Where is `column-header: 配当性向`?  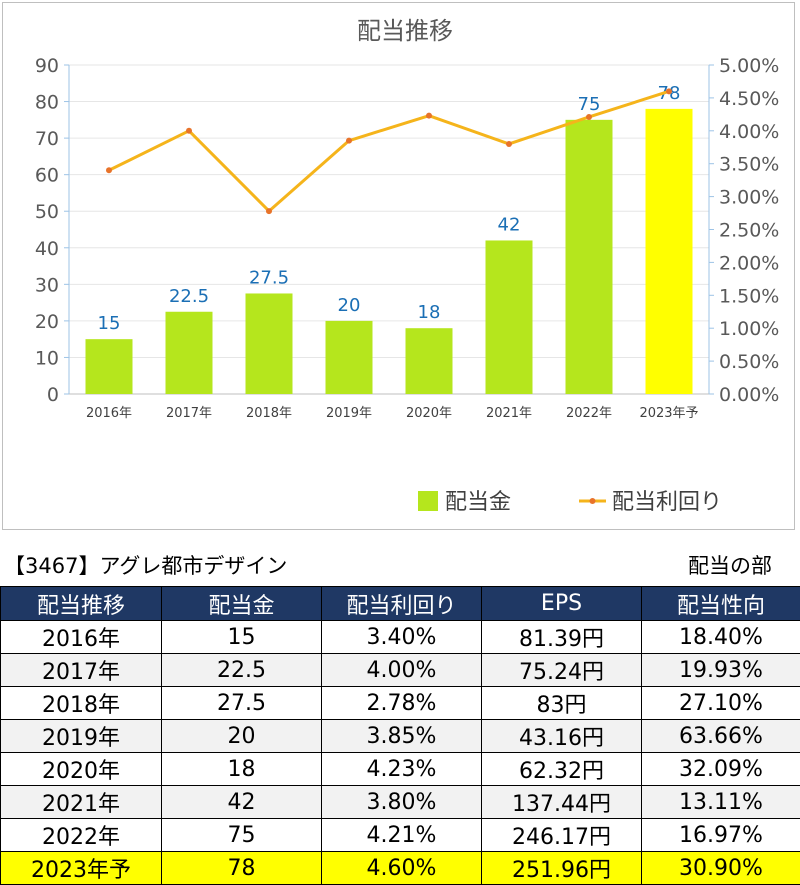
column-header: 配当性向 is located at coordinates (721, 604).